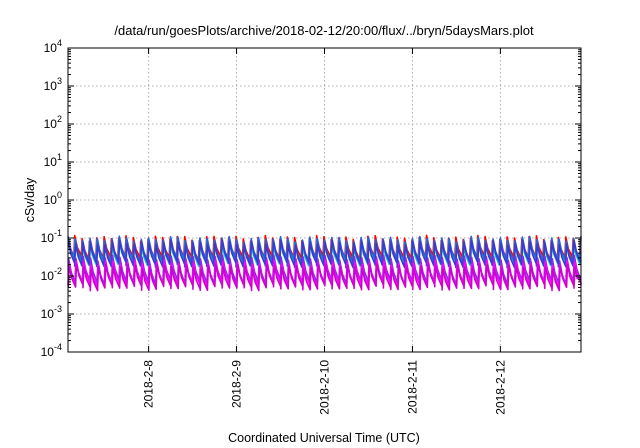 The image size is (640, 448). I want to click on x-tick-label: 2018-2-12, so click(500, 387).